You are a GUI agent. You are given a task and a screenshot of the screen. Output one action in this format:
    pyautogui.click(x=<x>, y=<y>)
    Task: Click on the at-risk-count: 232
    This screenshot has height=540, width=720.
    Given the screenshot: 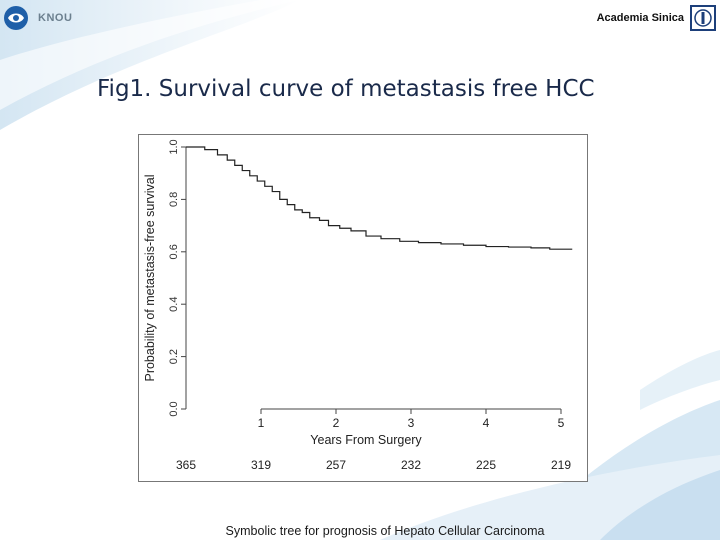 What is the action you would take?
    pyautogui.click(x=411, y=465)
    